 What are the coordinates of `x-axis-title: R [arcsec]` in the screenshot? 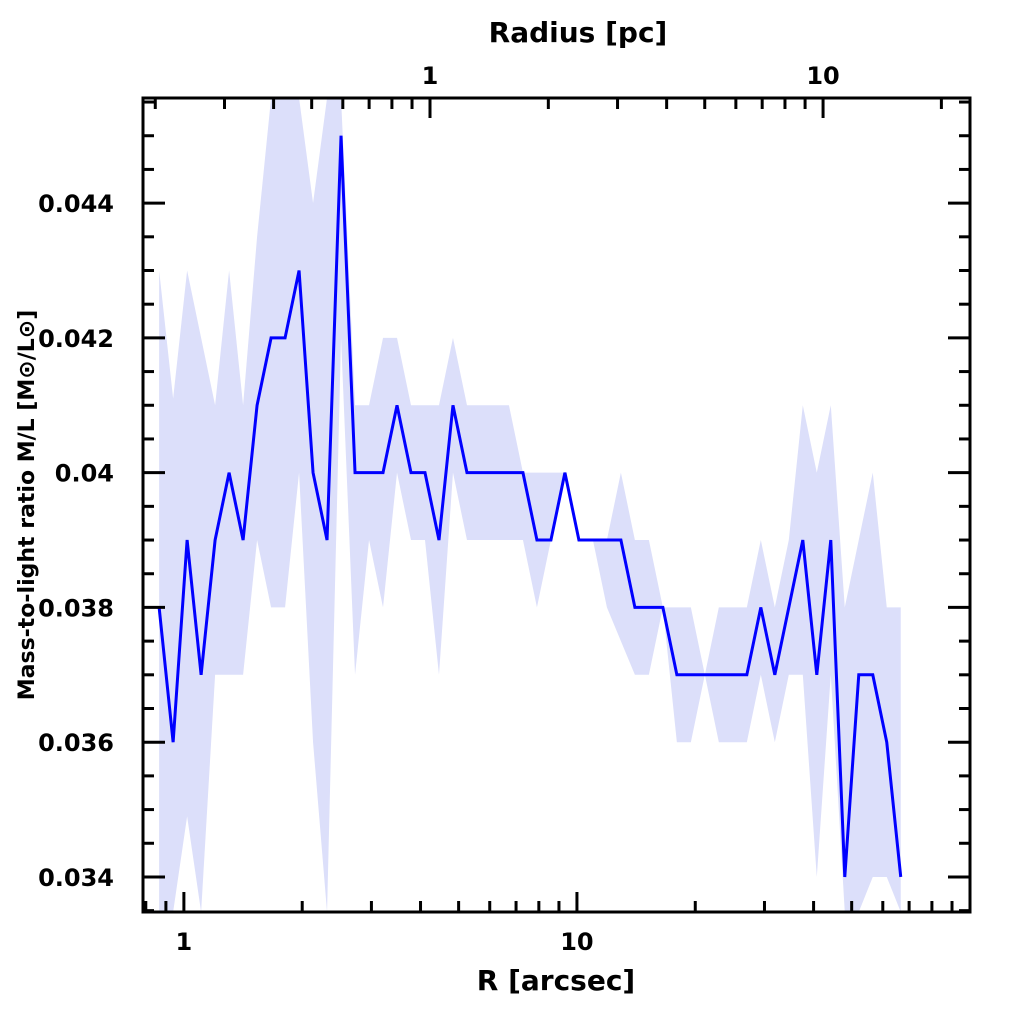 It's located at (556, 980).